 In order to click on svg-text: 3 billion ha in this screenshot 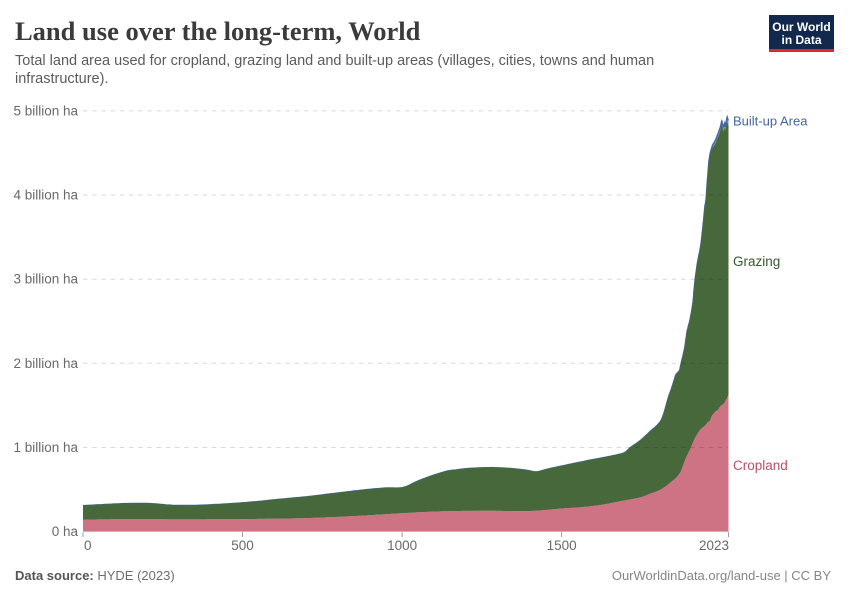, I will do `click(45, 279)`.